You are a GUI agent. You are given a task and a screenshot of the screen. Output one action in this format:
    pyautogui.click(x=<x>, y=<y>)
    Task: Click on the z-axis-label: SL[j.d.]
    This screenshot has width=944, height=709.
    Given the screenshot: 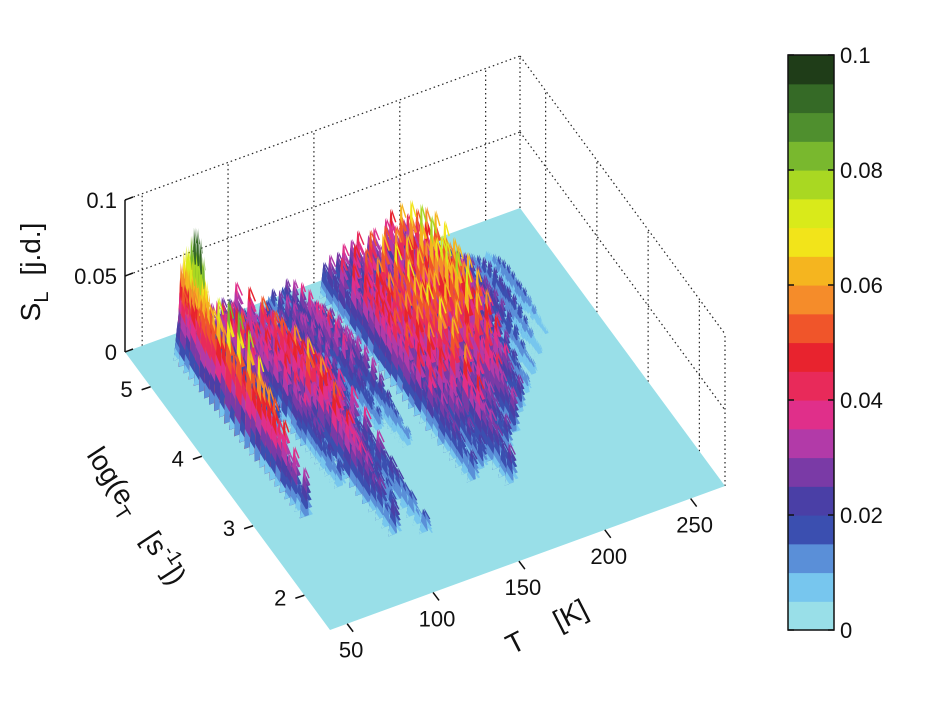 What is the action you would take?
    pyautogui.click(x=34, y=272)
    